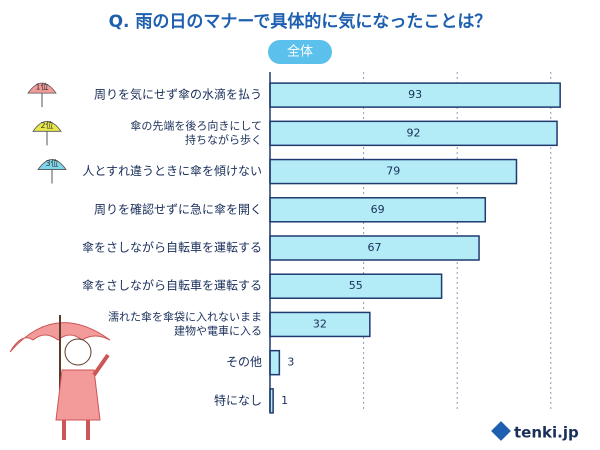  I want to click on value-label: 55, so click(356, 285).